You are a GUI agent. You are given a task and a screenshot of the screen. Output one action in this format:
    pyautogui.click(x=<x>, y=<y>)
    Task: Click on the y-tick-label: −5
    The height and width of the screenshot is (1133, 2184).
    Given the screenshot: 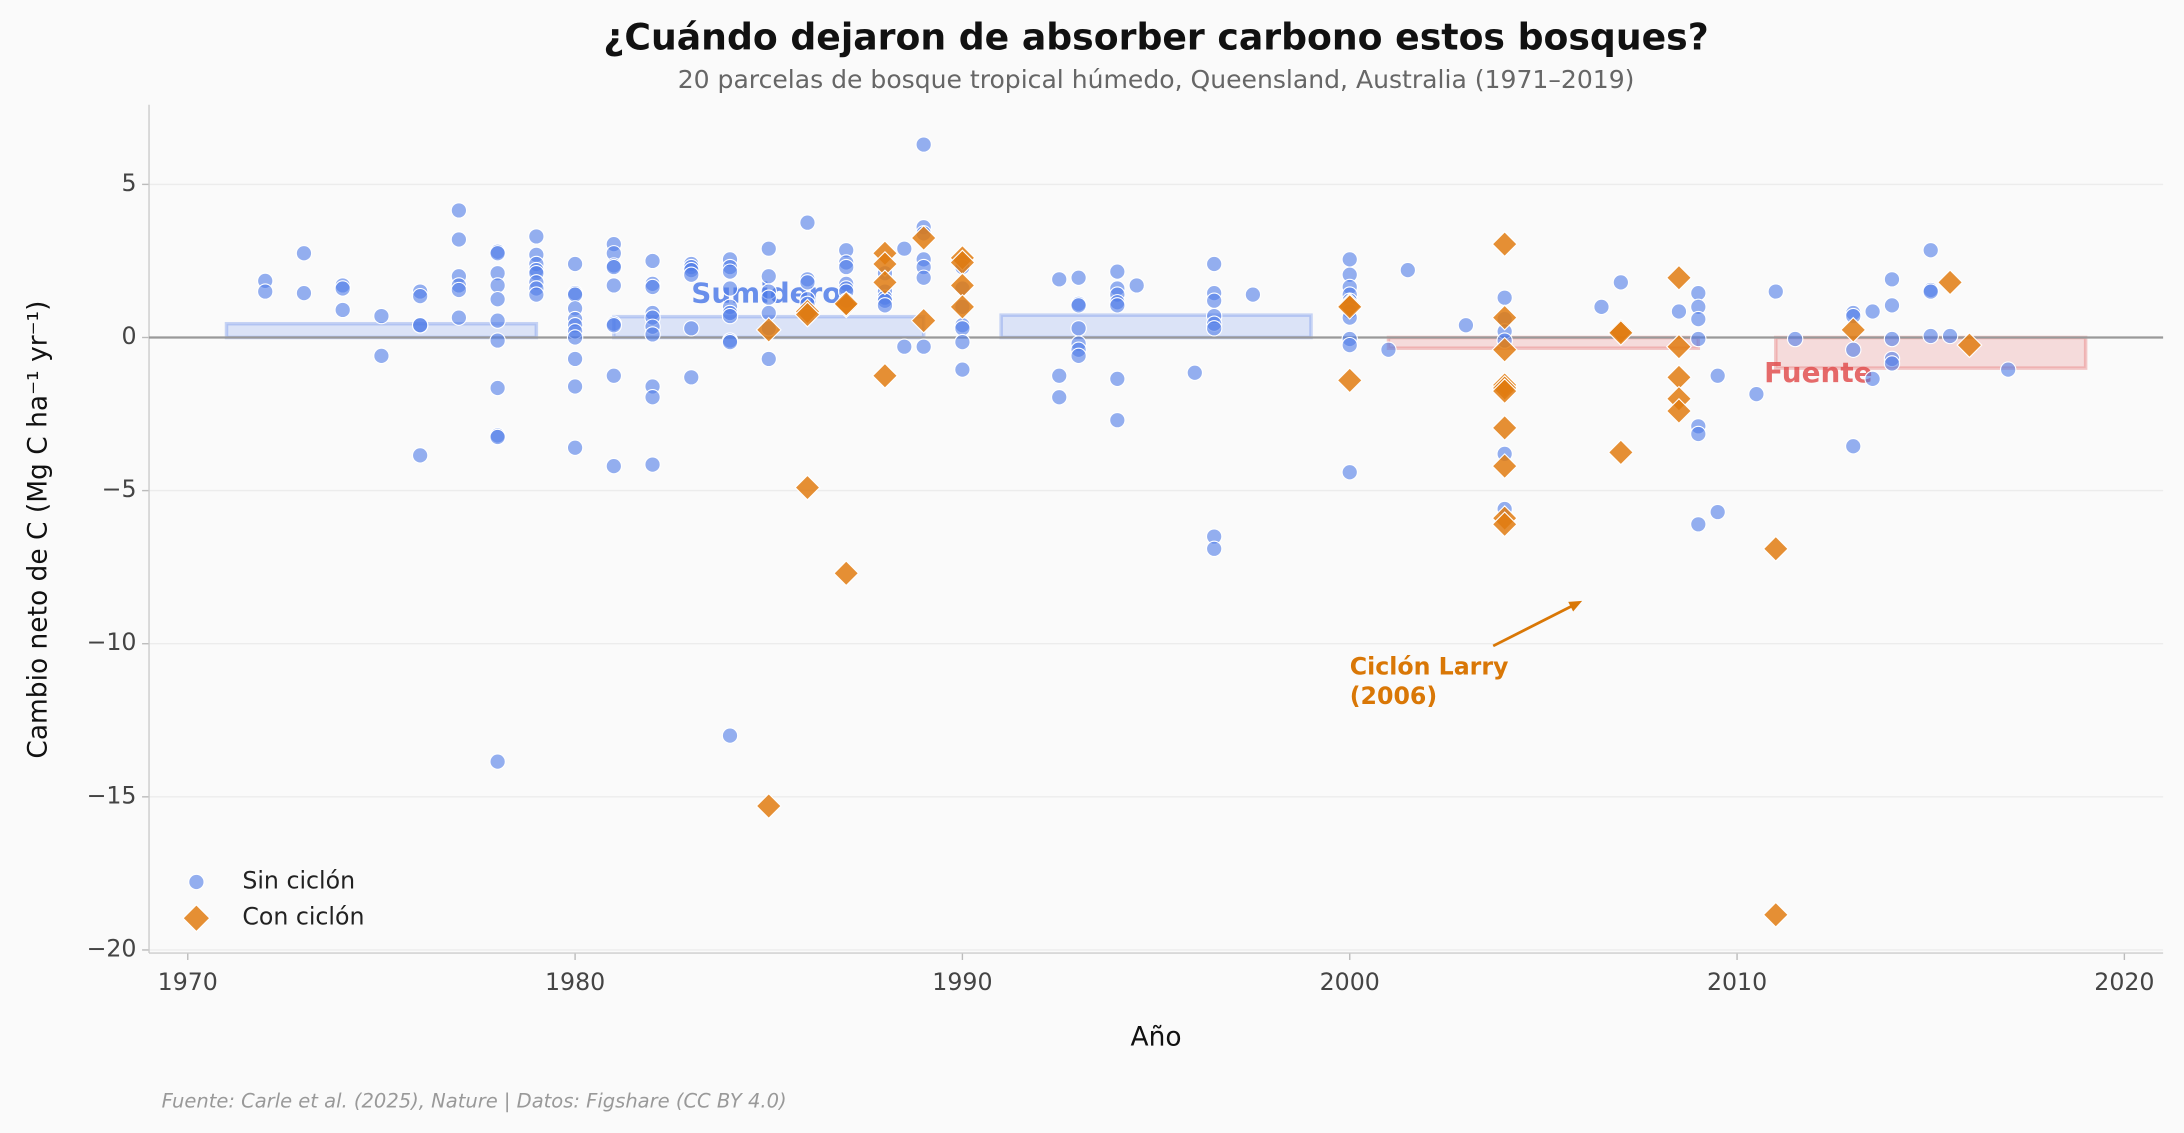 What is the action you would take?
    pyautogui.click(x=119, y=489)
    